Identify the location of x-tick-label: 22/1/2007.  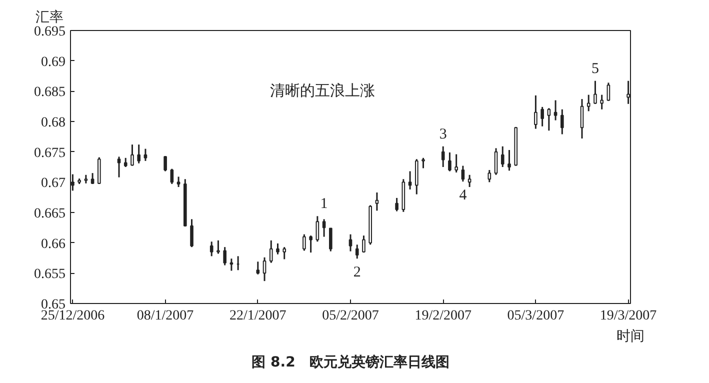
(258, 316).